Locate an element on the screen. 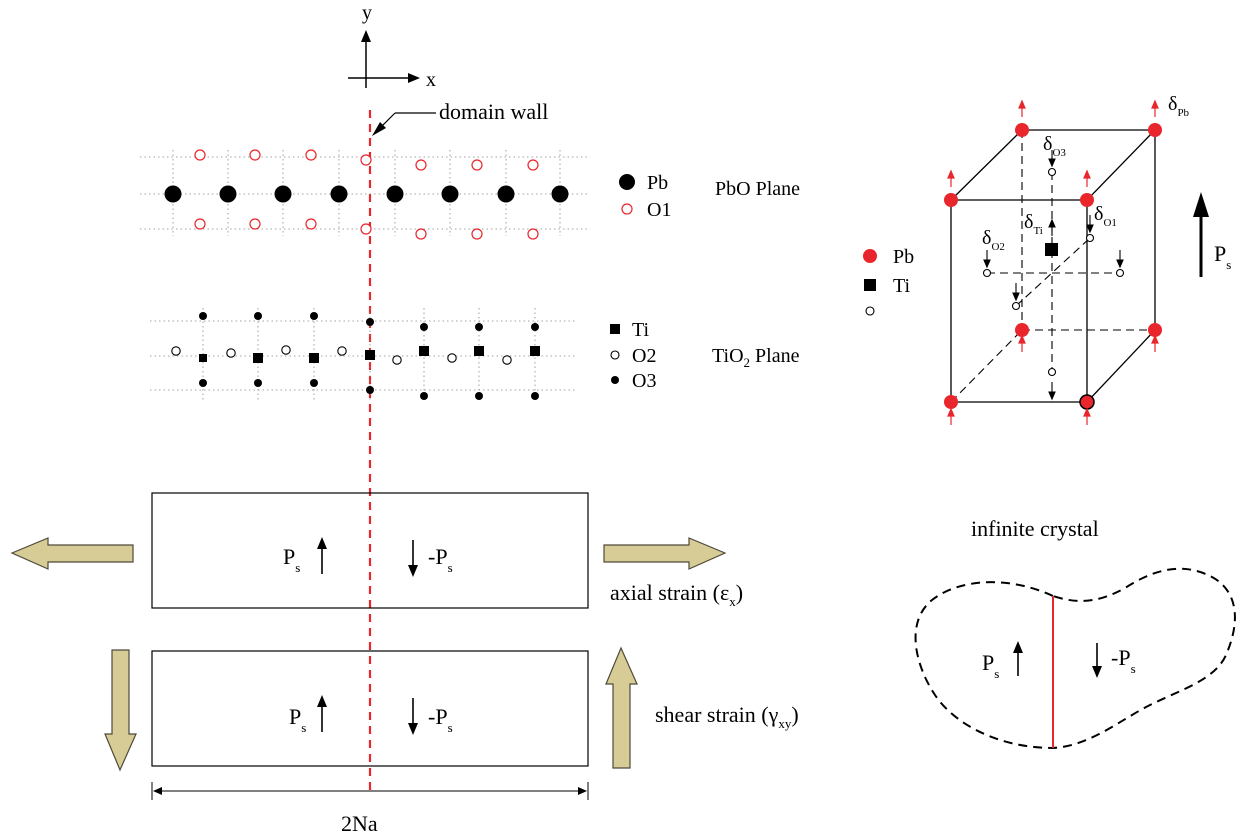  coordinate-axes: y x is located at coordinates (392, 46).